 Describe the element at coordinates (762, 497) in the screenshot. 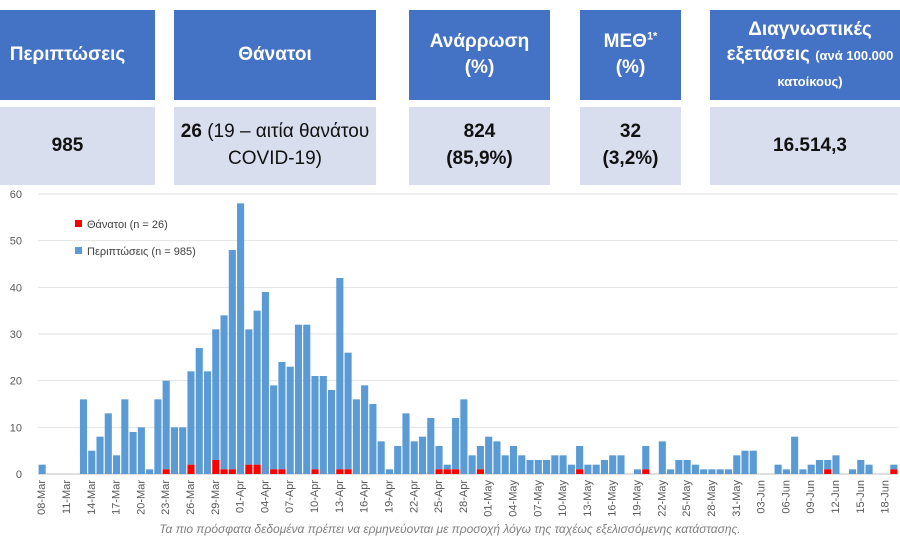

I see `x-tick-label: 03-Jun` at that location.